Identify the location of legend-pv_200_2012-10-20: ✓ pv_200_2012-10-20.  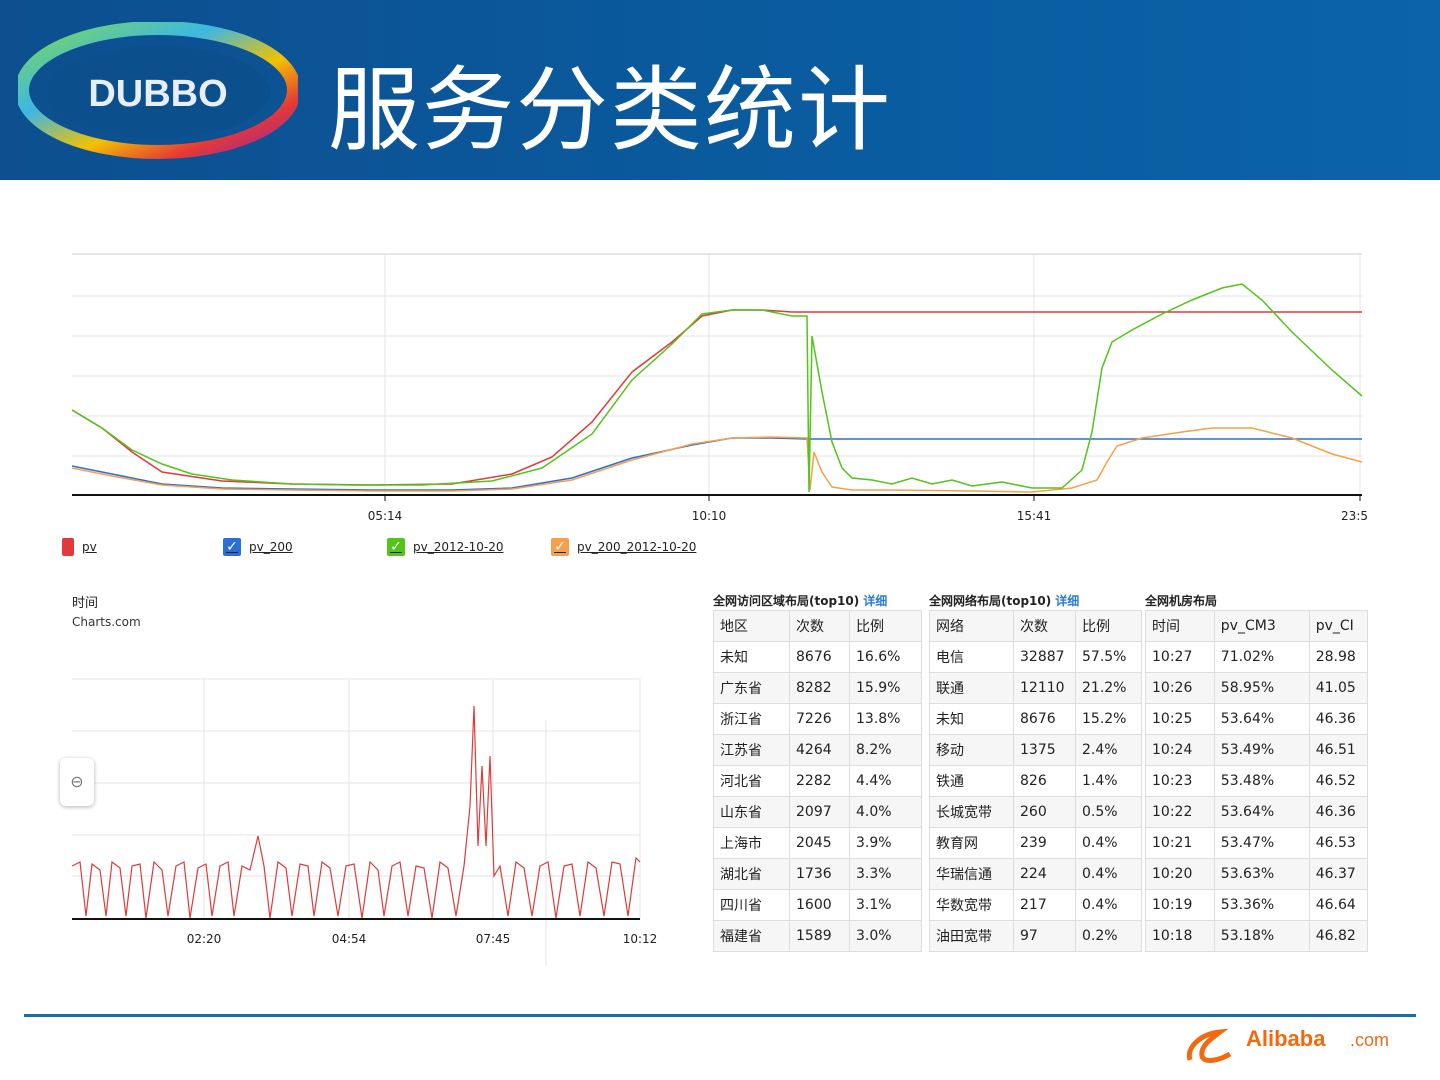
(623, 547).